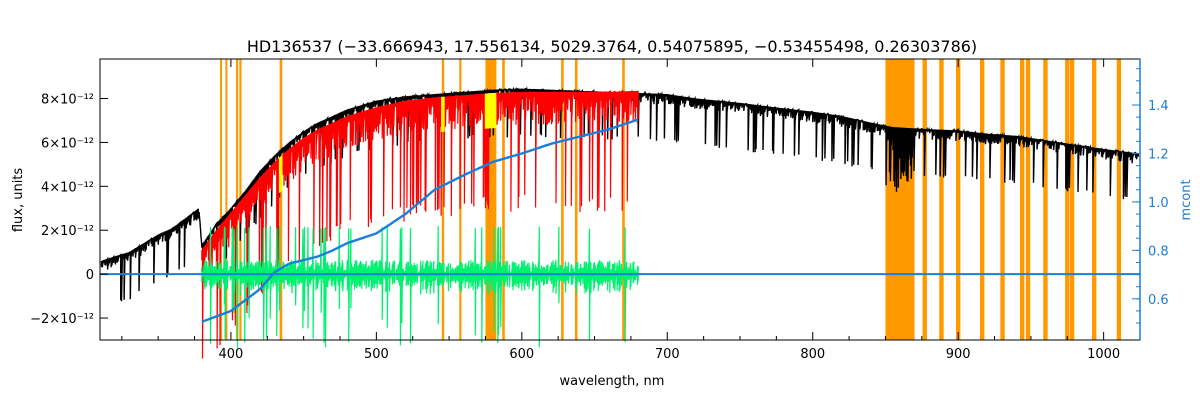 Image resolution: width=1200 pixels, height=400 pixels. I want to click on x-tick-label: 1000, so click(1103, 354).